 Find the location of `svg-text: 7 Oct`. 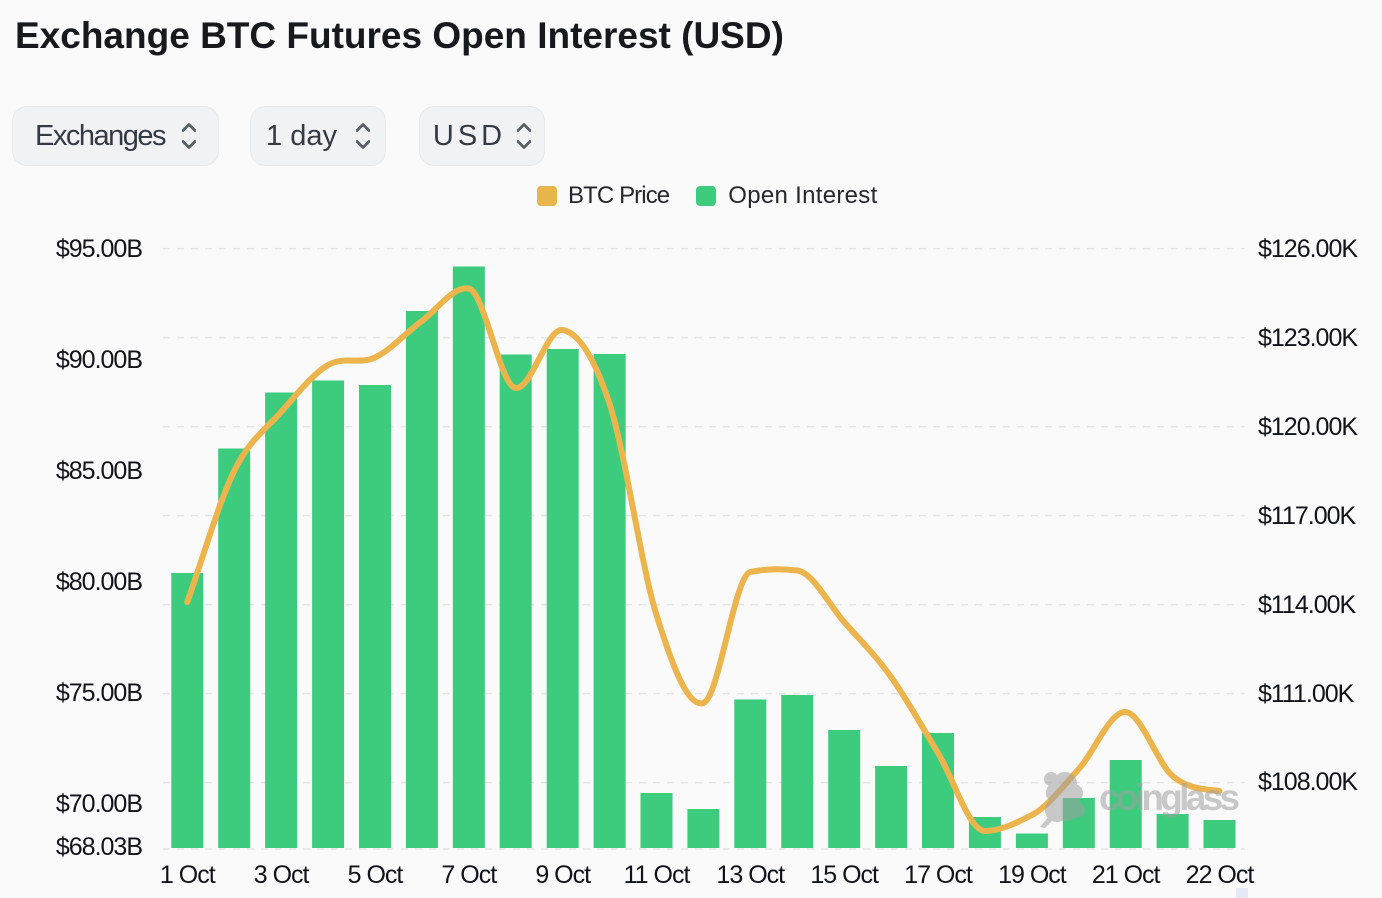

svg-text: 7 Oct is located at coordinates (469, 875).